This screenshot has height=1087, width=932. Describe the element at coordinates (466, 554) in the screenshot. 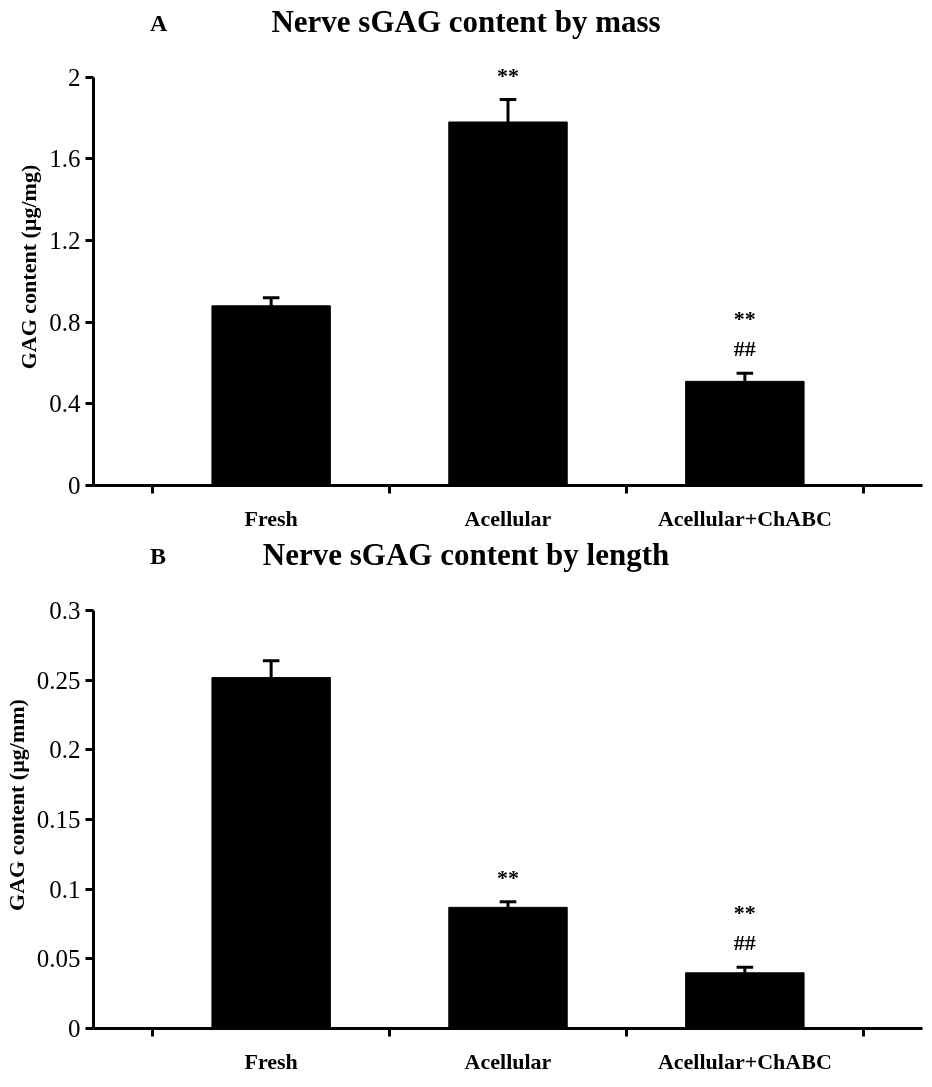

I see `chart-title: Nerve sGAG content by length` at that location.